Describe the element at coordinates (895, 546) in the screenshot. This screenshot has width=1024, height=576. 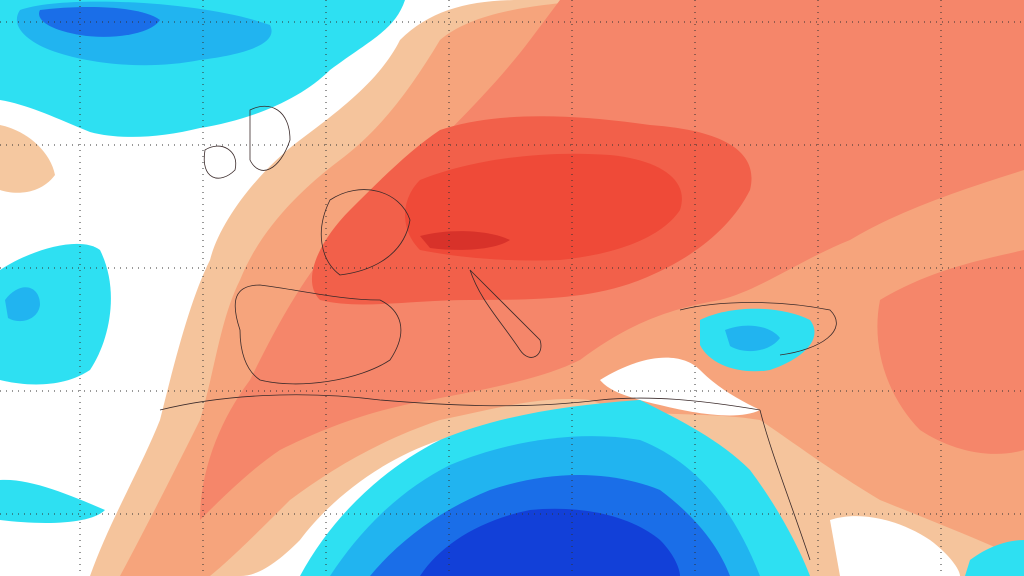
I see `neutral-zone-south` at that location.